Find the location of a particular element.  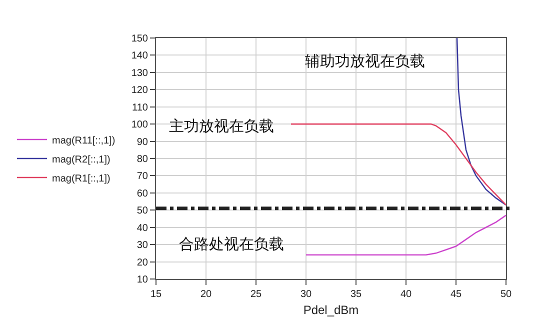

legend-label: mag(R2[::,1]) is located at coordinates (81, 160).